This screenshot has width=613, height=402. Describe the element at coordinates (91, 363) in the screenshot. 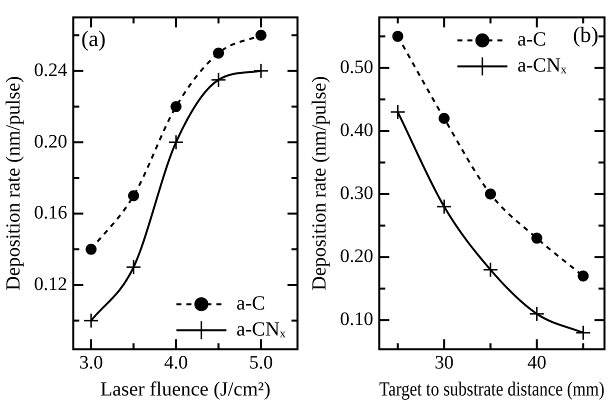

I see `x-tick-label: 3.0` at that location.